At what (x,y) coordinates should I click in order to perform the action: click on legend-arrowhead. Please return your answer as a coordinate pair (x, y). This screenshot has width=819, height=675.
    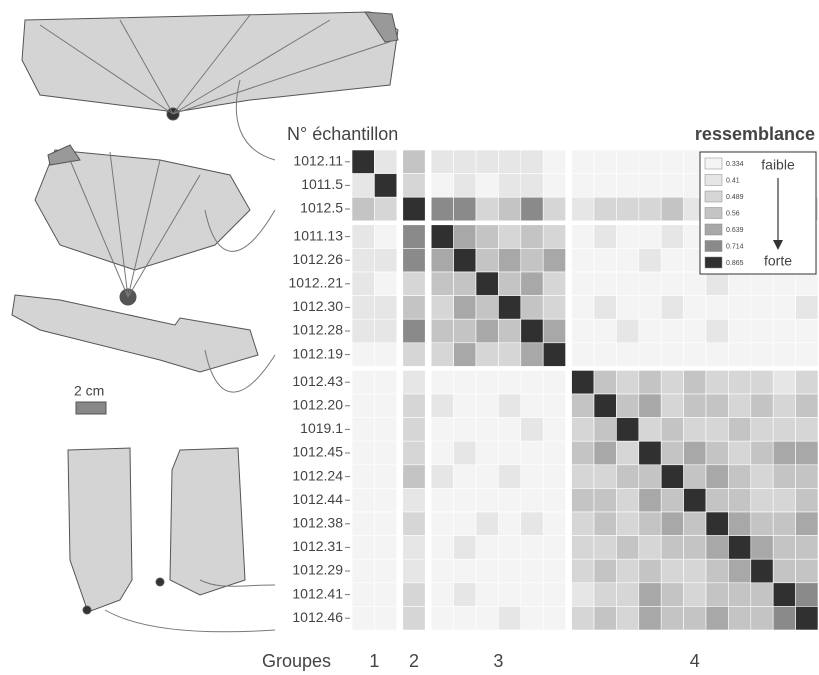
    Looking at the image, I should click on (778, 245).